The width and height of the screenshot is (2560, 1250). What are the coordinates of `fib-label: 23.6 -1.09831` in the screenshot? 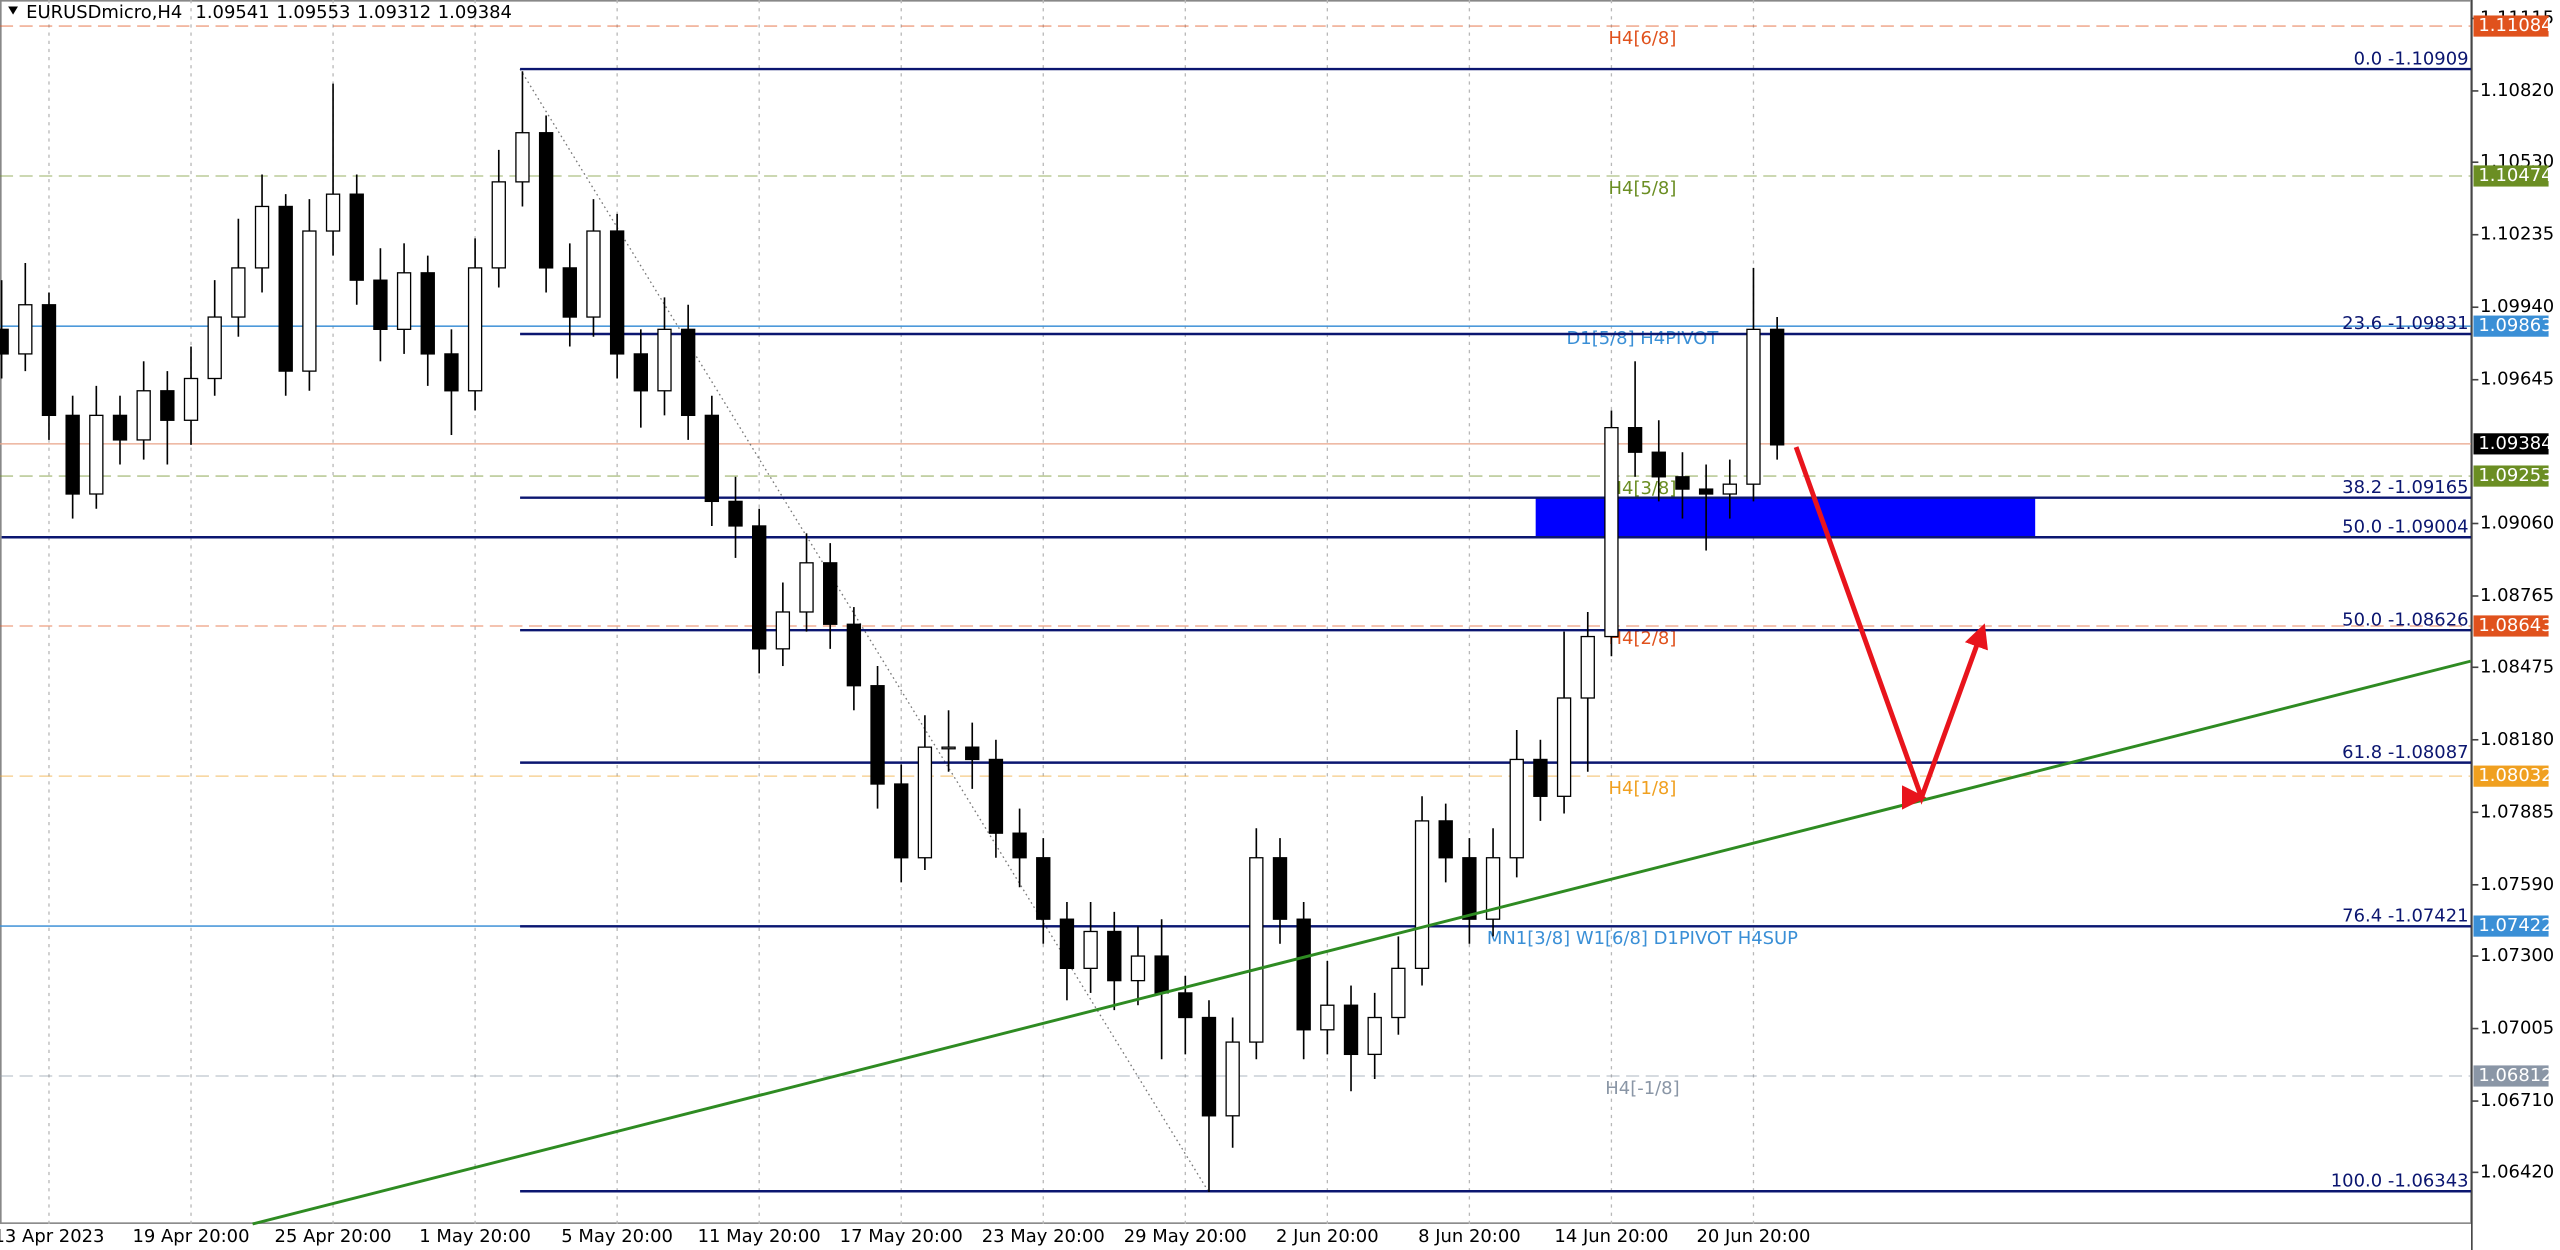 It's located at (2405, 323).